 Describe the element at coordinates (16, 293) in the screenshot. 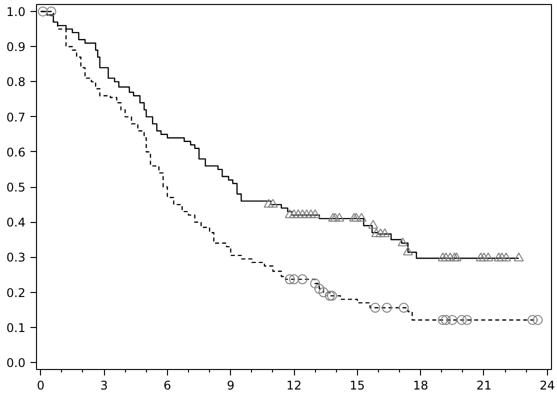

I see `y-tick-label: 0.2` at that location.